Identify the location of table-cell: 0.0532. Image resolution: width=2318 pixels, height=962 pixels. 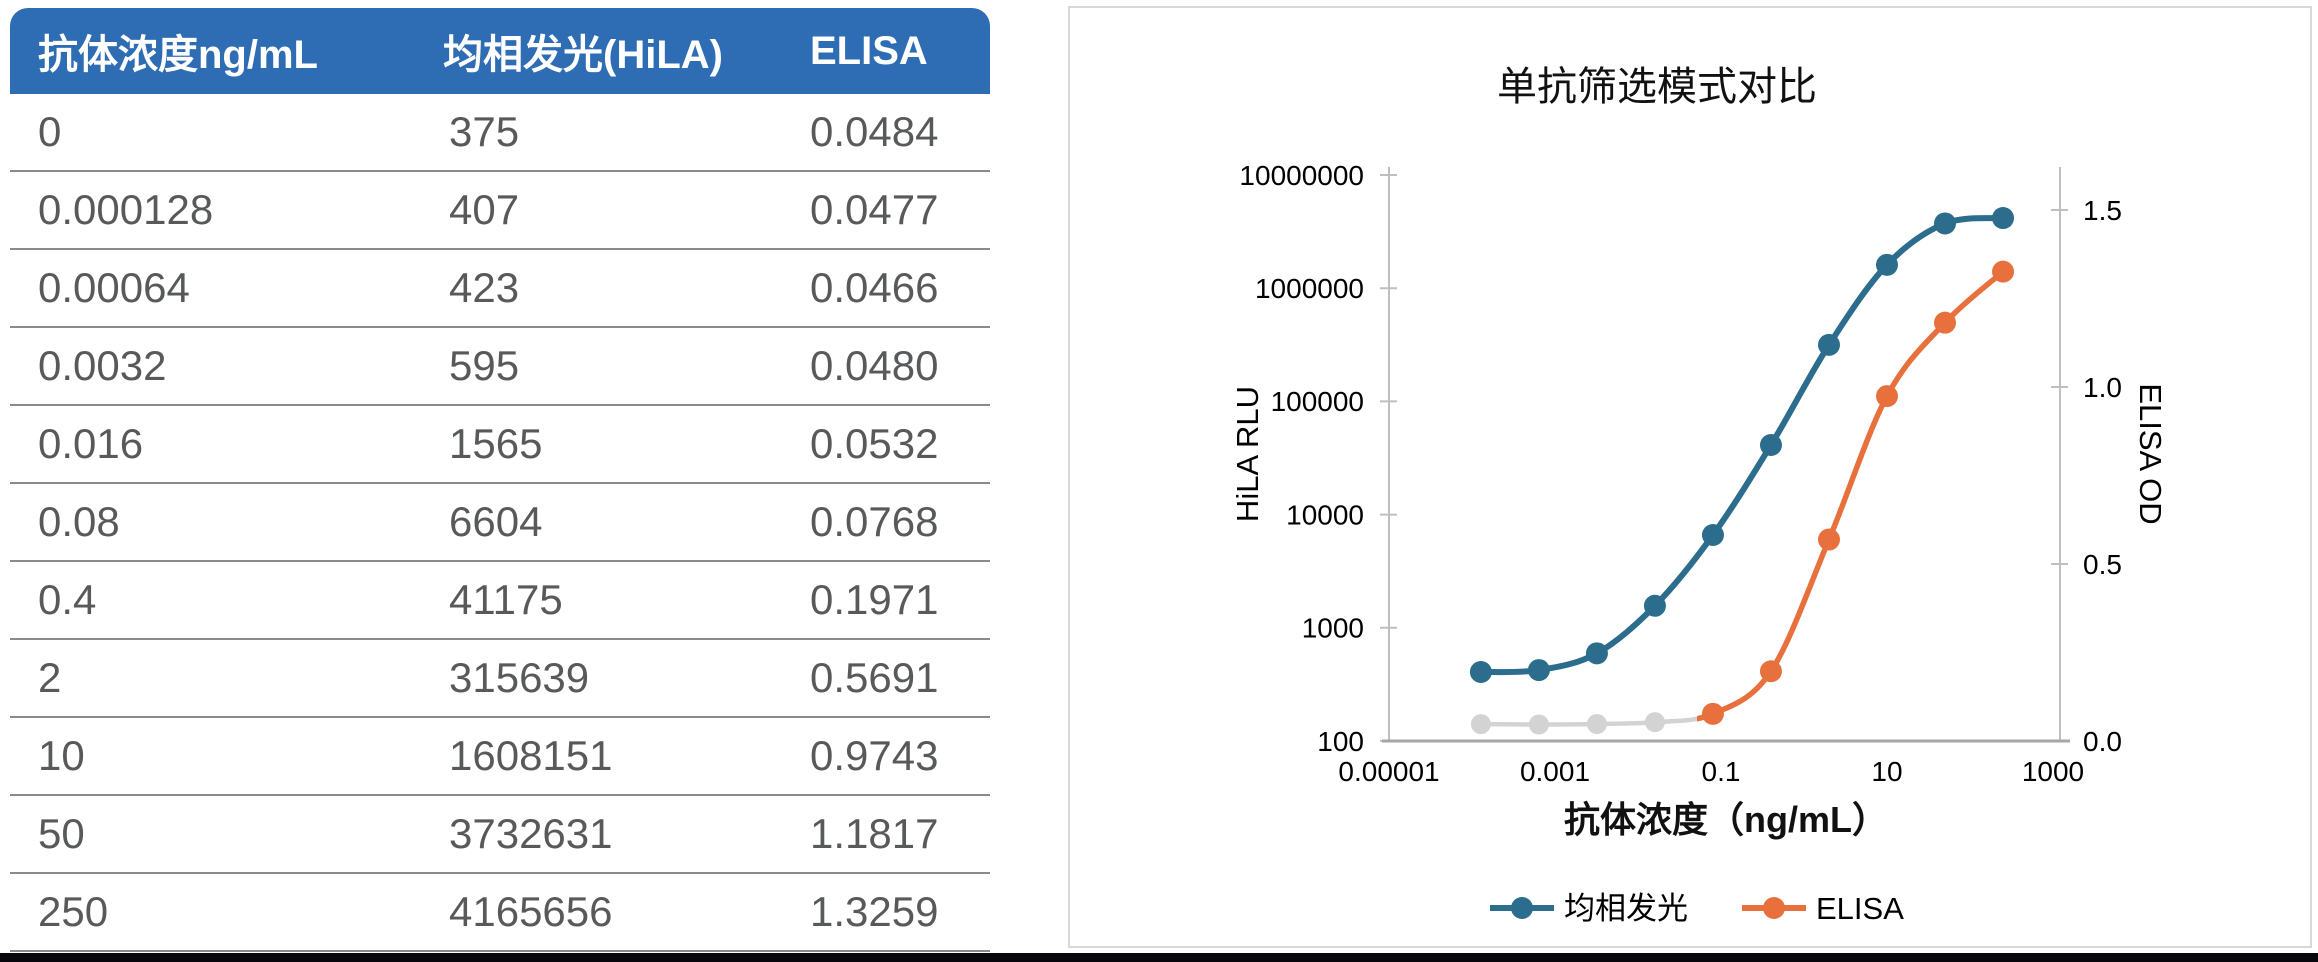
(874, 443).